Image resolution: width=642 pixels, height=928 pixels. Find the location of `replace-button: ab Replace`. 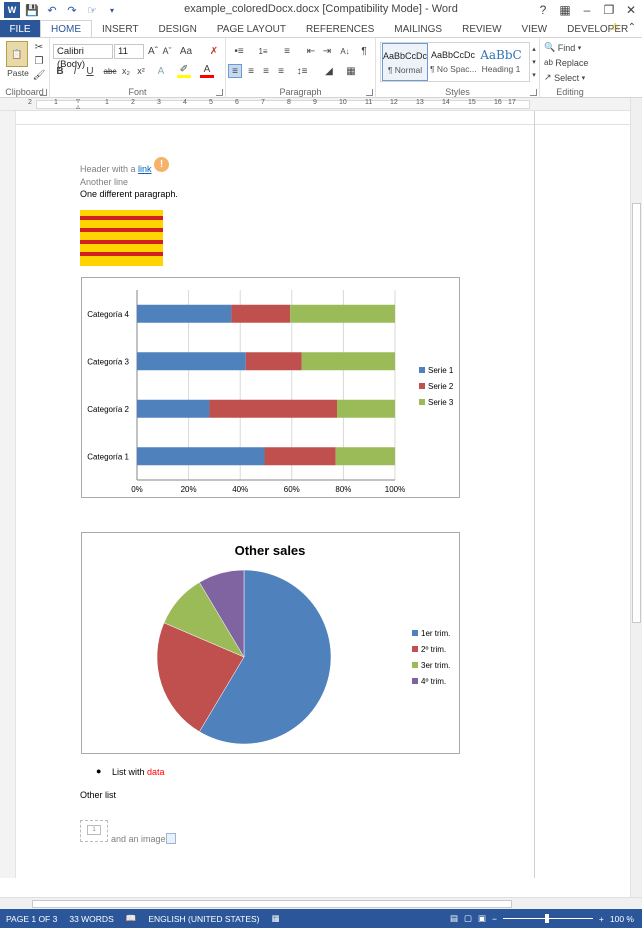

replace-button: ab Replace is located at coordinates (571, 62).